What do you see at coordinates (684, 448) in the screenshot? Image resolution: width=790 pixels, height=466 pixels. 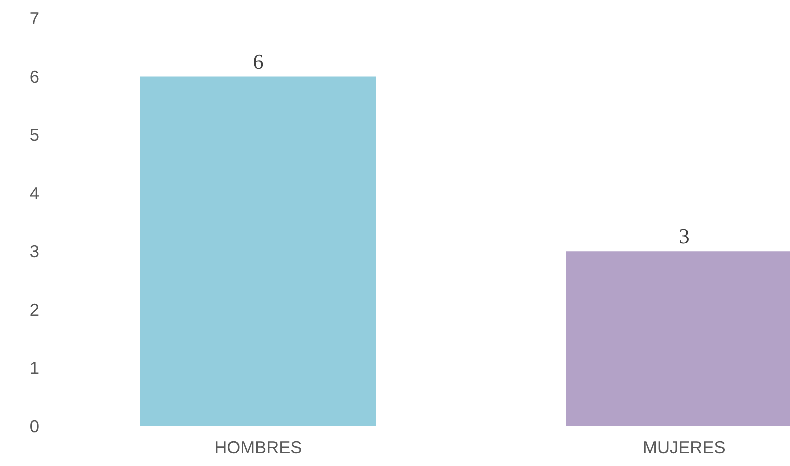 I see `x-tick-label: MUJERES` at bounding box center [684, 448].